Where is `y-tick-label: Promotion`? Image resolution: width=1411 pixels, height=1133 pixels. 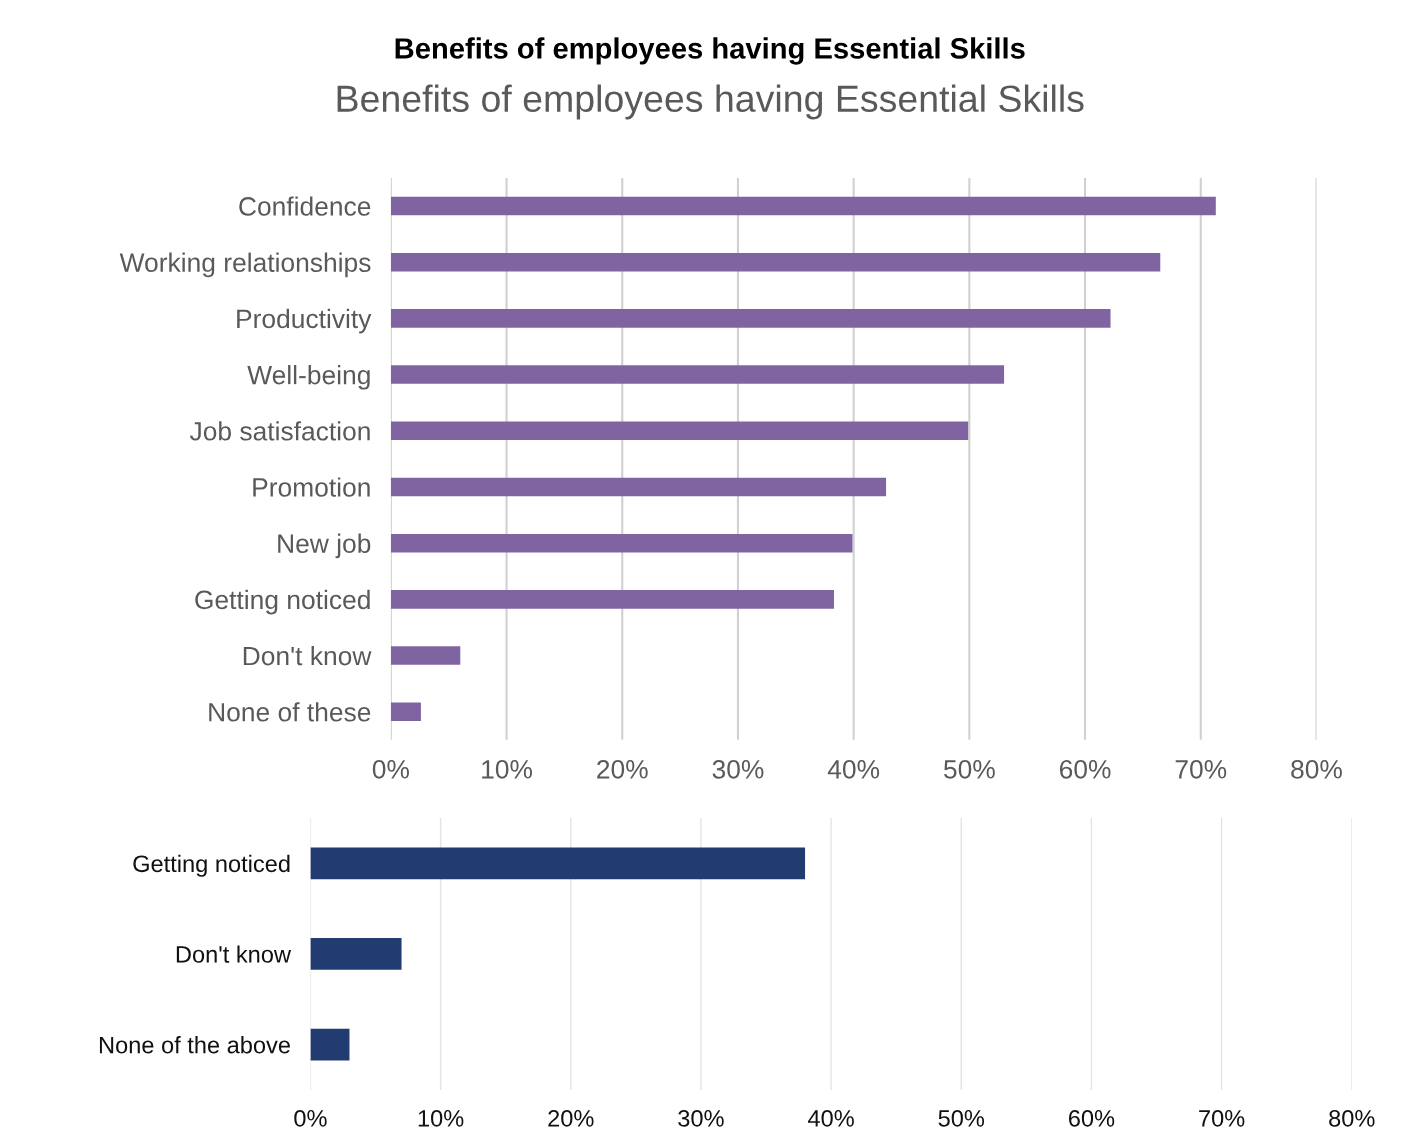
y-tick-label: Promotion is located at coordinates (311, 487).